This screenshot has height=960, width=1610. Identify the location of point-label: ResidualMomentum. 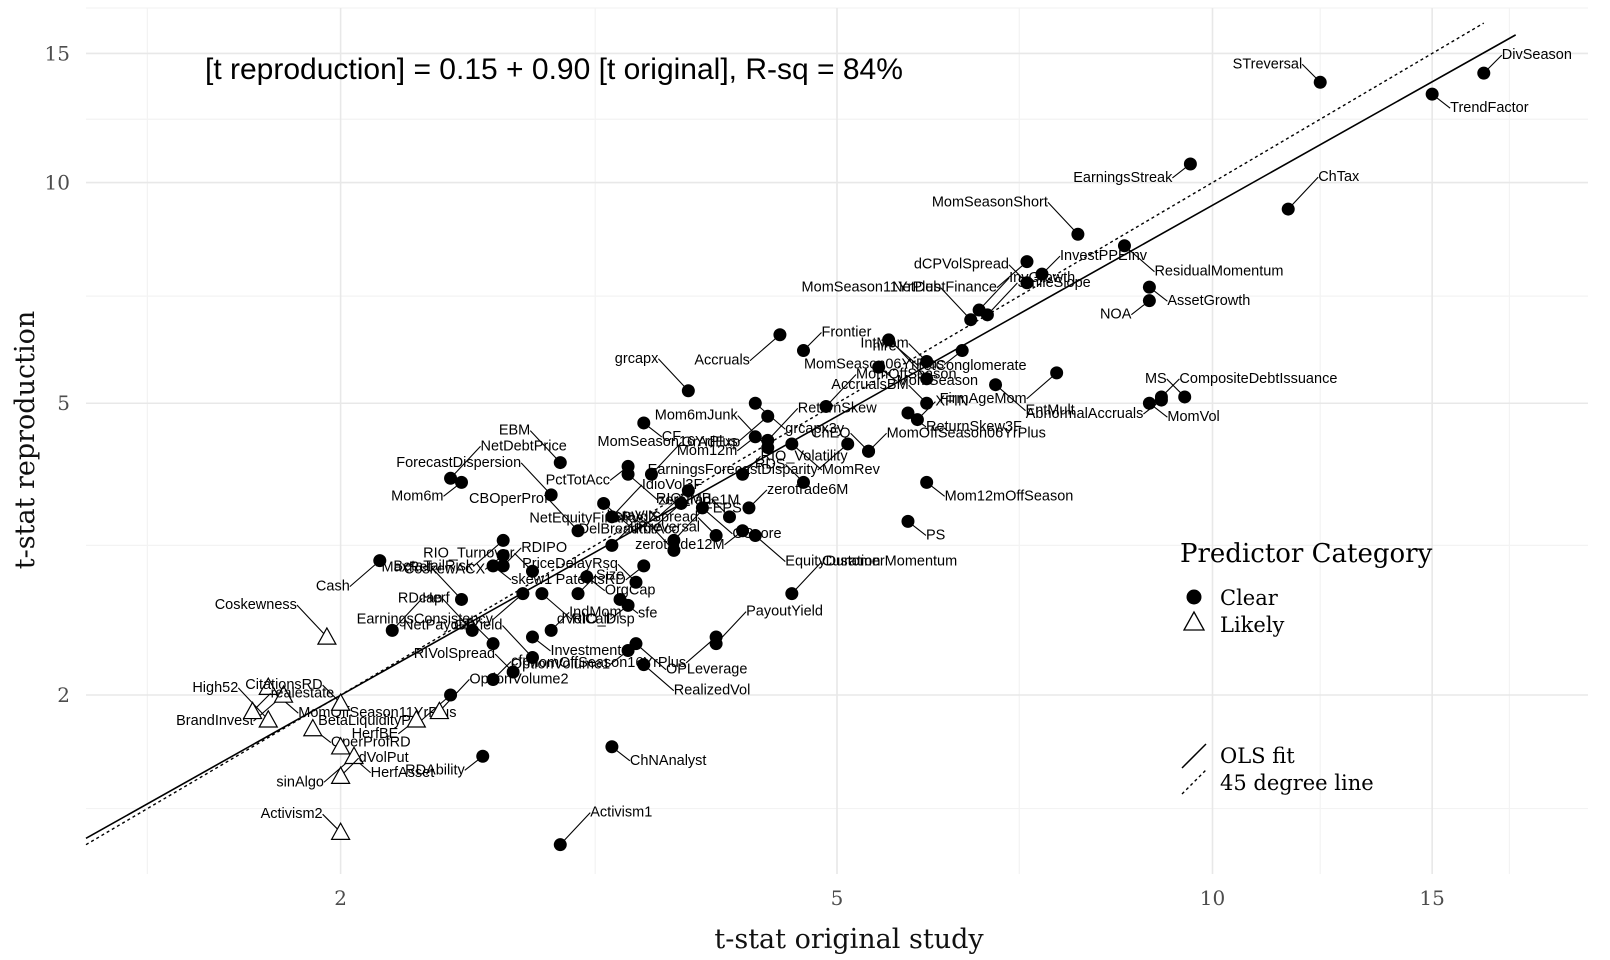
(1218, 272).